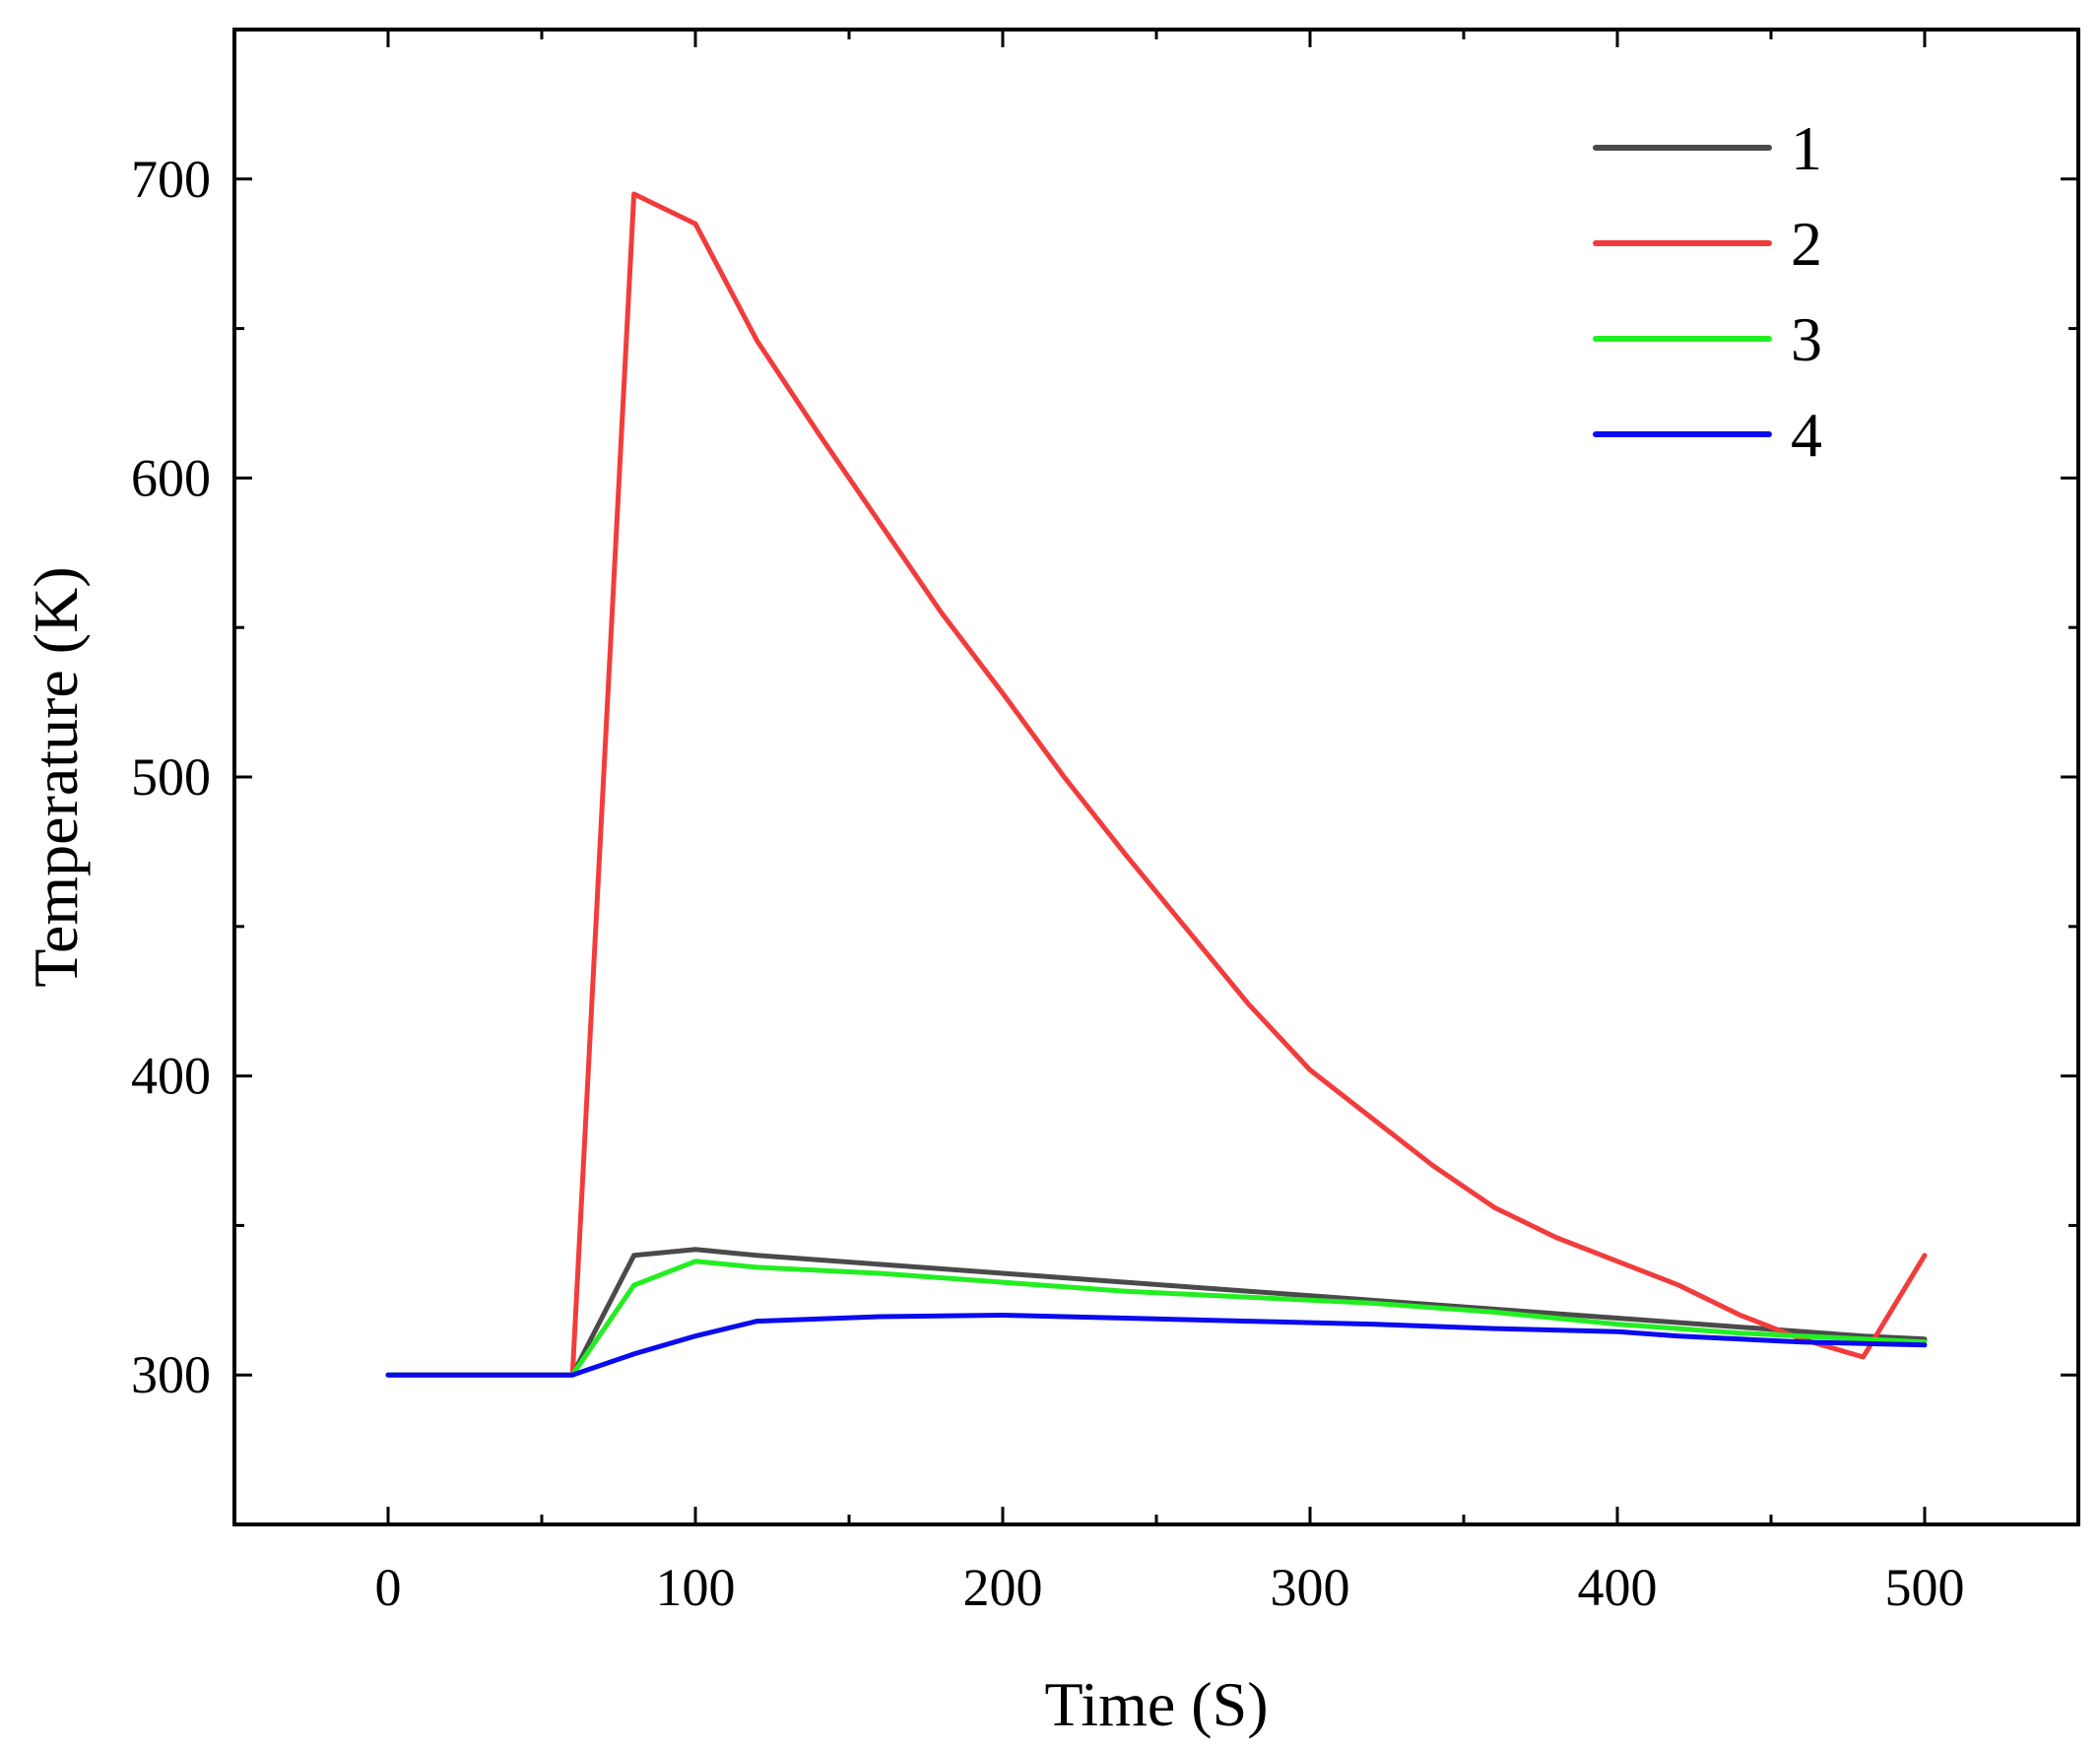 This screenshot has width=2100, height=1747. Describe the element at coordinates (1156, 1704) in the screenshot. I see `x-axis-title: Time (S)` at that location.